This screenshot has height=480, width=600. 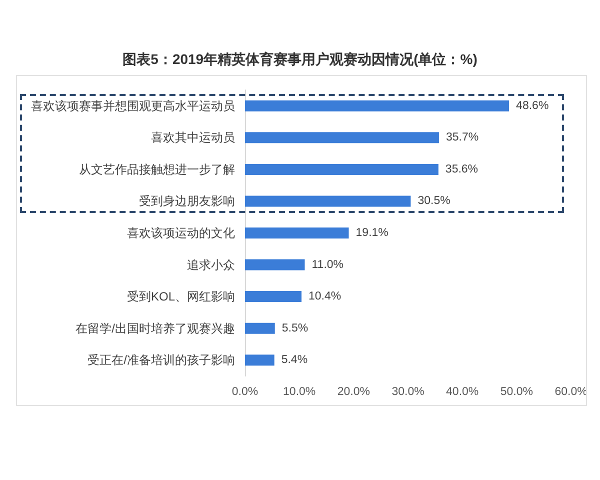 What do you see at coordinates (532, 106) in the screenshot?
I see `data-label: 48.6%` at bounding box center [532, 106].